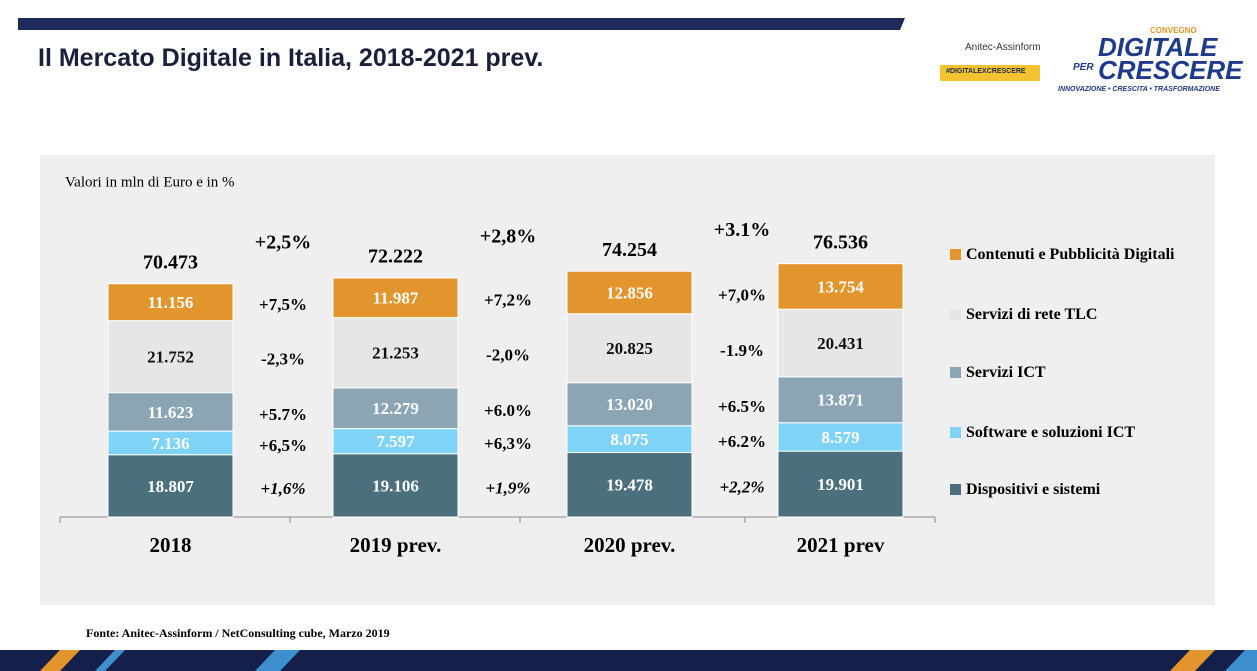 This screenshot has width=1257, height=671. Describe the element at coordinates (840, 242) in the screenshot. I see `total-label: 76.536` at that location.